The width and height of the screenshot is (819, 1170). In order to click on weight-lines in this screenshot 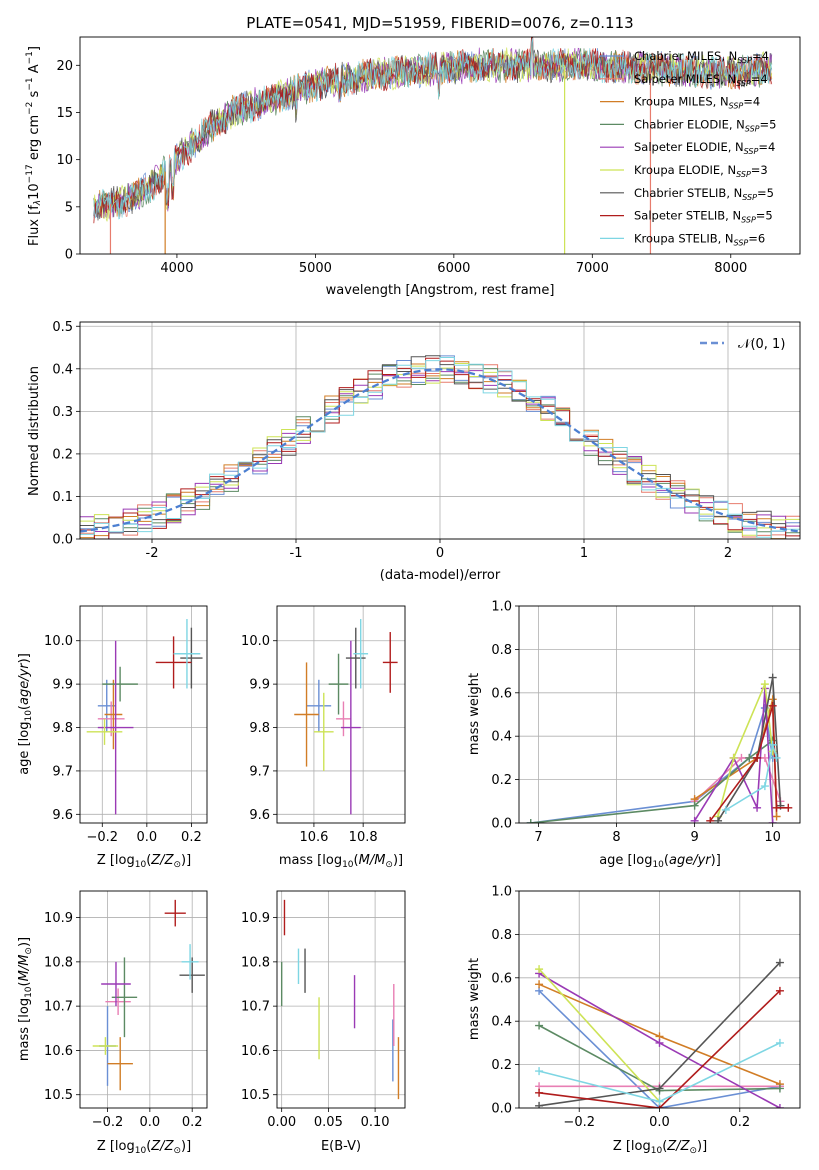, I will do `click(659, 748)`.